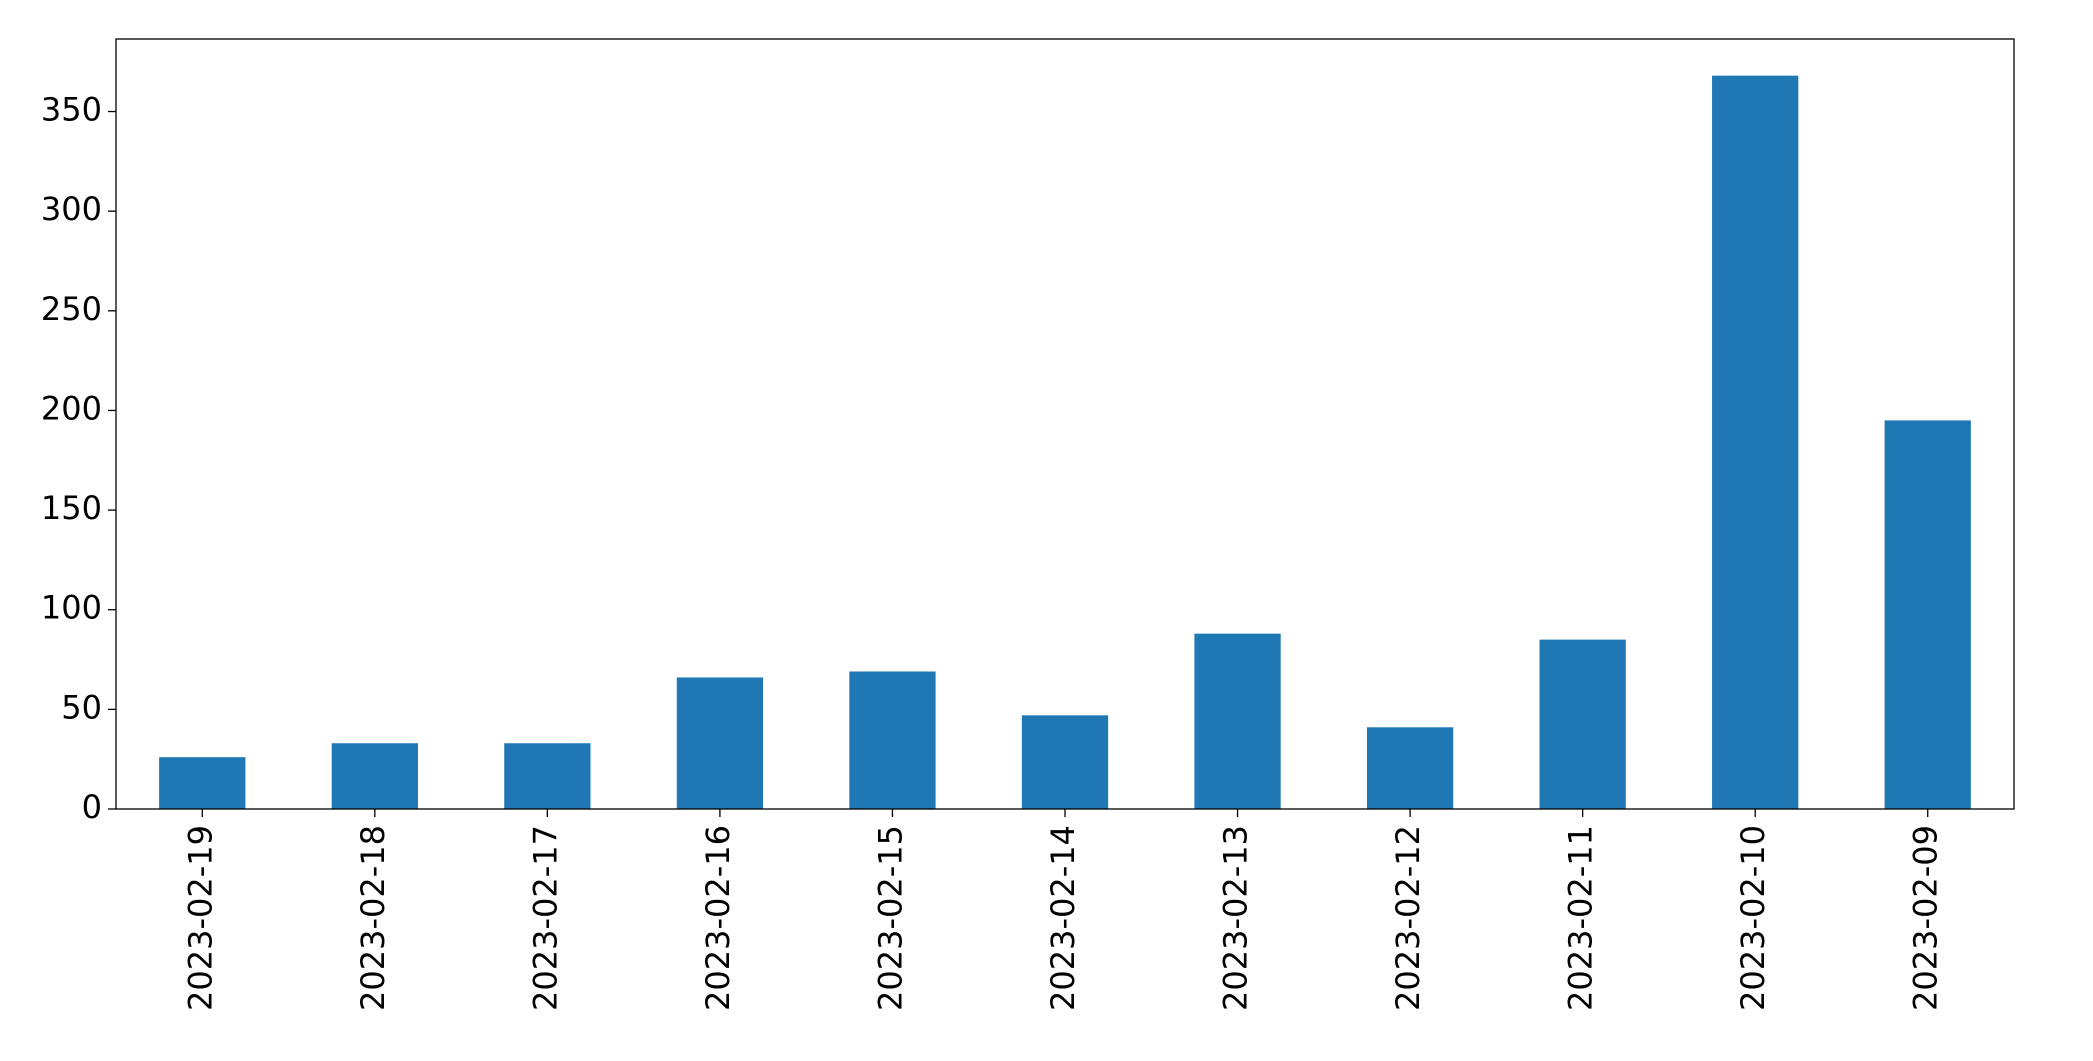 This screenshot has width=2093, height=1061. I want to click on y-tick-label: 150, so click(71, 508).